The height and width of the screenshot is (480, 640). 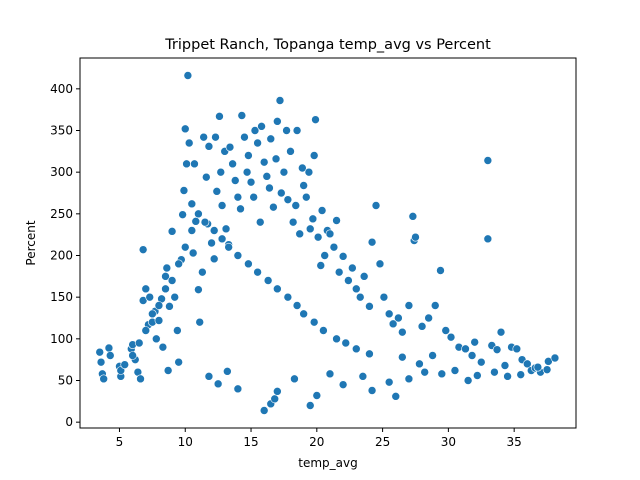 I want to click on x-tick-label: 25, so click(x=382, y=442).